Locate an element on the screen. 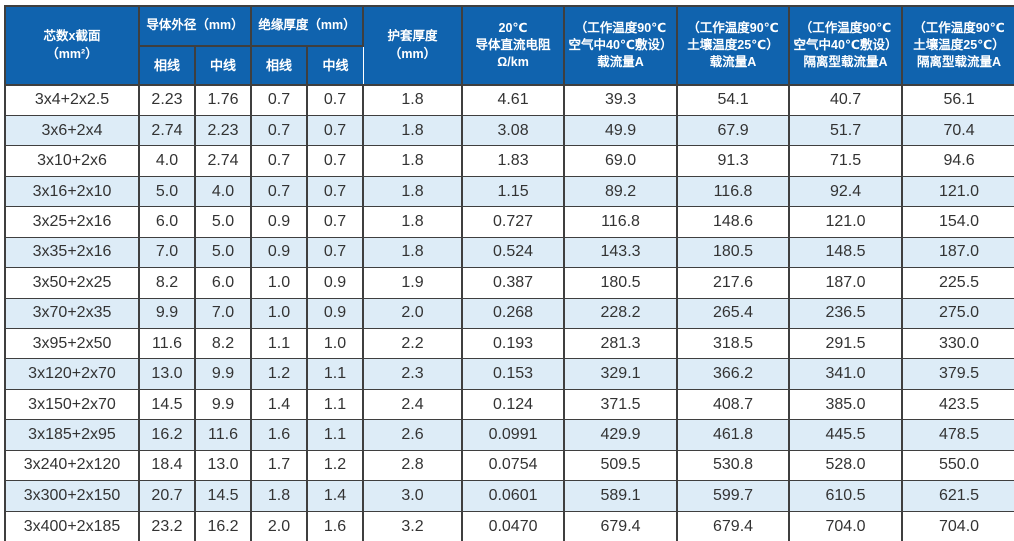 This screenshot has height=541, width=1014. value-cell: 610.5 is located at coordinates (846, 496).